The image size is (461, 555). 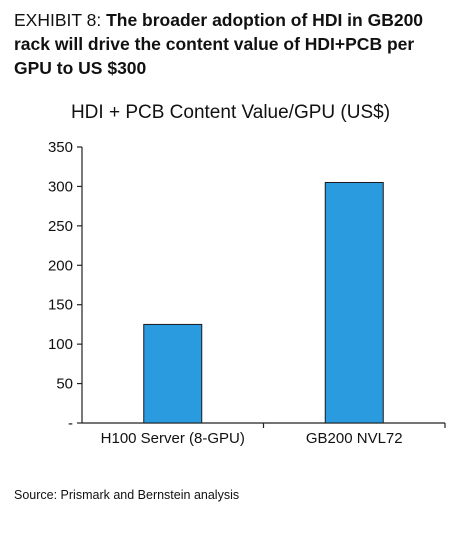 I want to click on y-tick-label: -, so click(x=70, y=423).